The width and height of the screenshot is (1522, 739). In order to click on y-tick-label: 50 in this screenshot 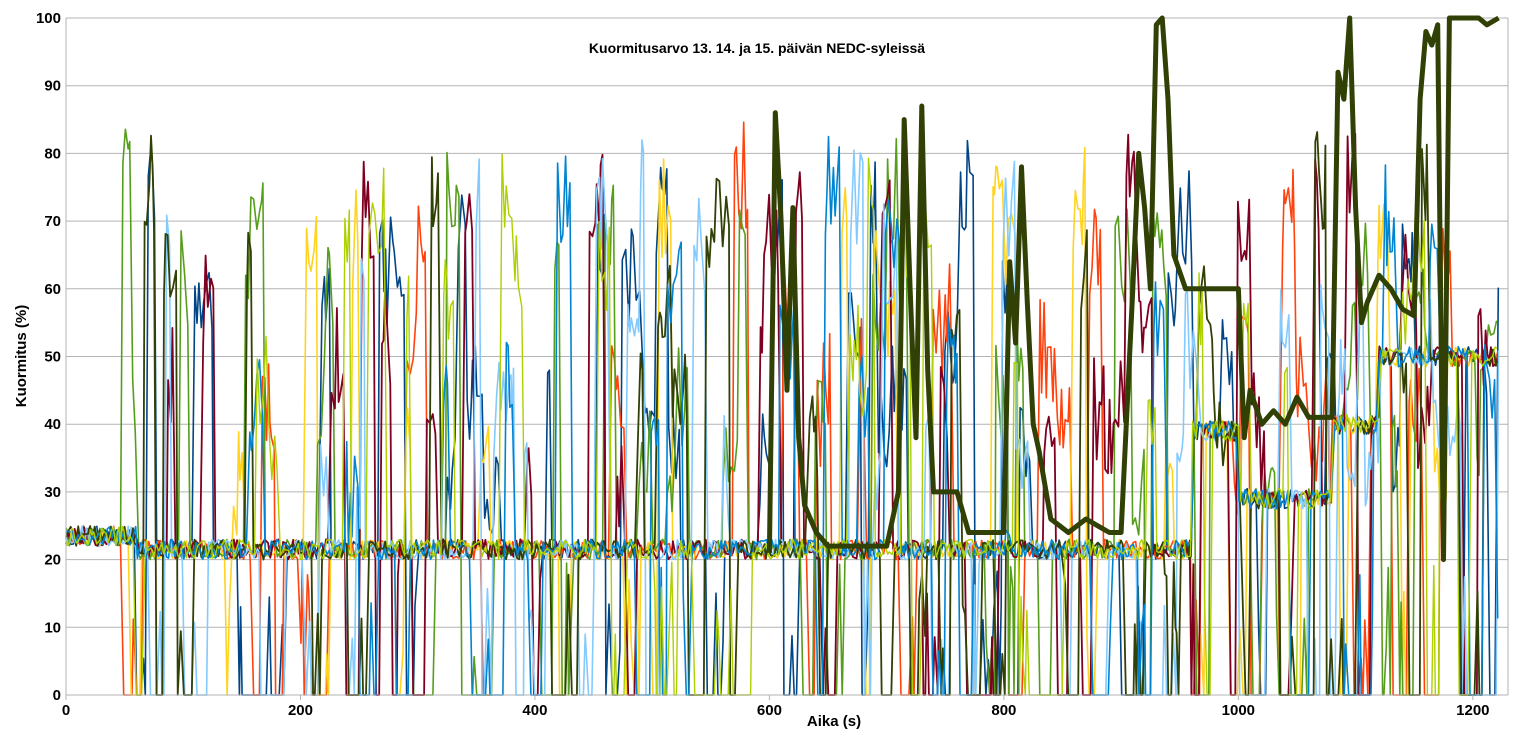, I will do `click(52, 357)`.